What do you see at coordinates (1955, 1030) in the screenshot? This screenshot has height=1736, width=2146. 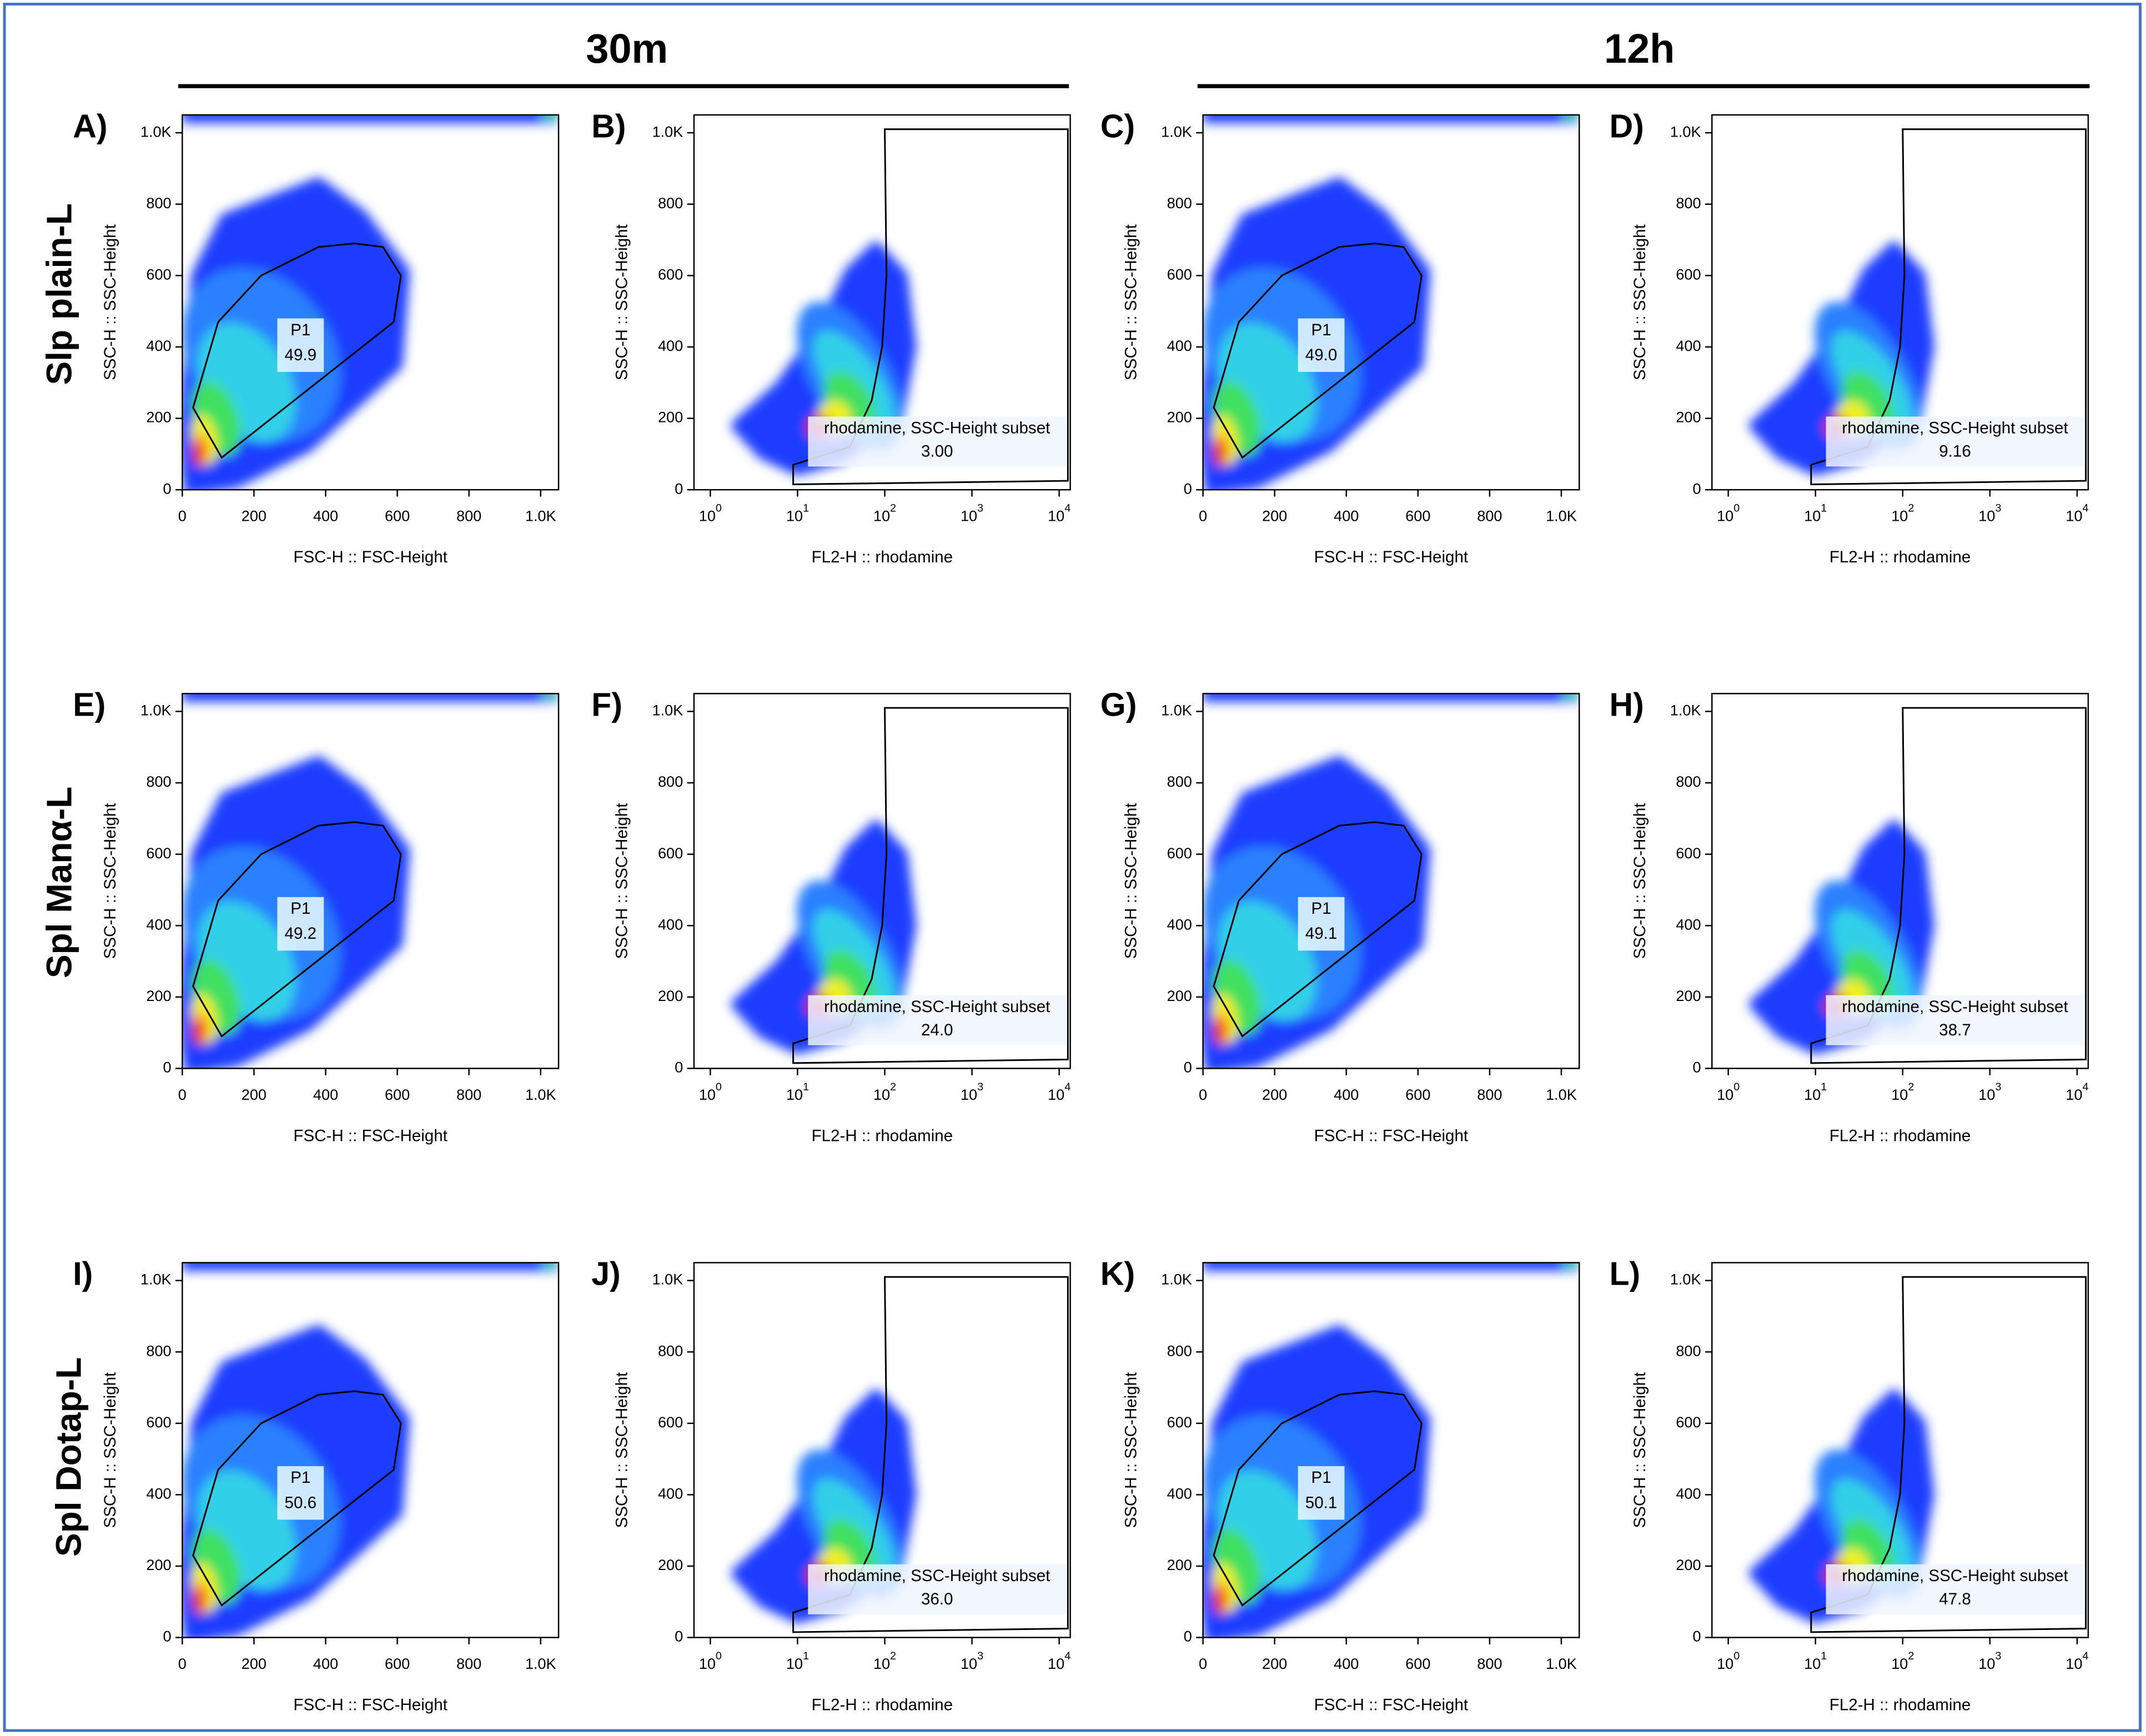 I see `gate-value: 38.7` at bounding box center [1955, 1030].